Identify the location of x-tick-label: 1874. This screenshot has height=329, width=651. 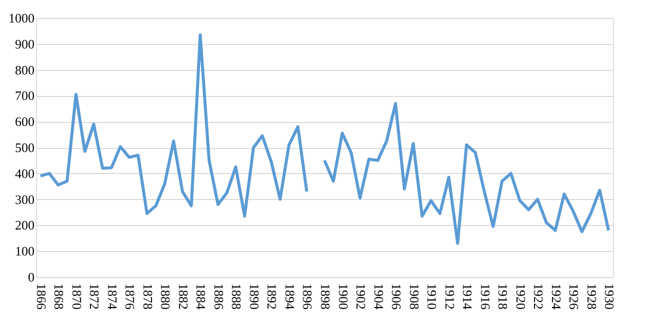
(112, 297).